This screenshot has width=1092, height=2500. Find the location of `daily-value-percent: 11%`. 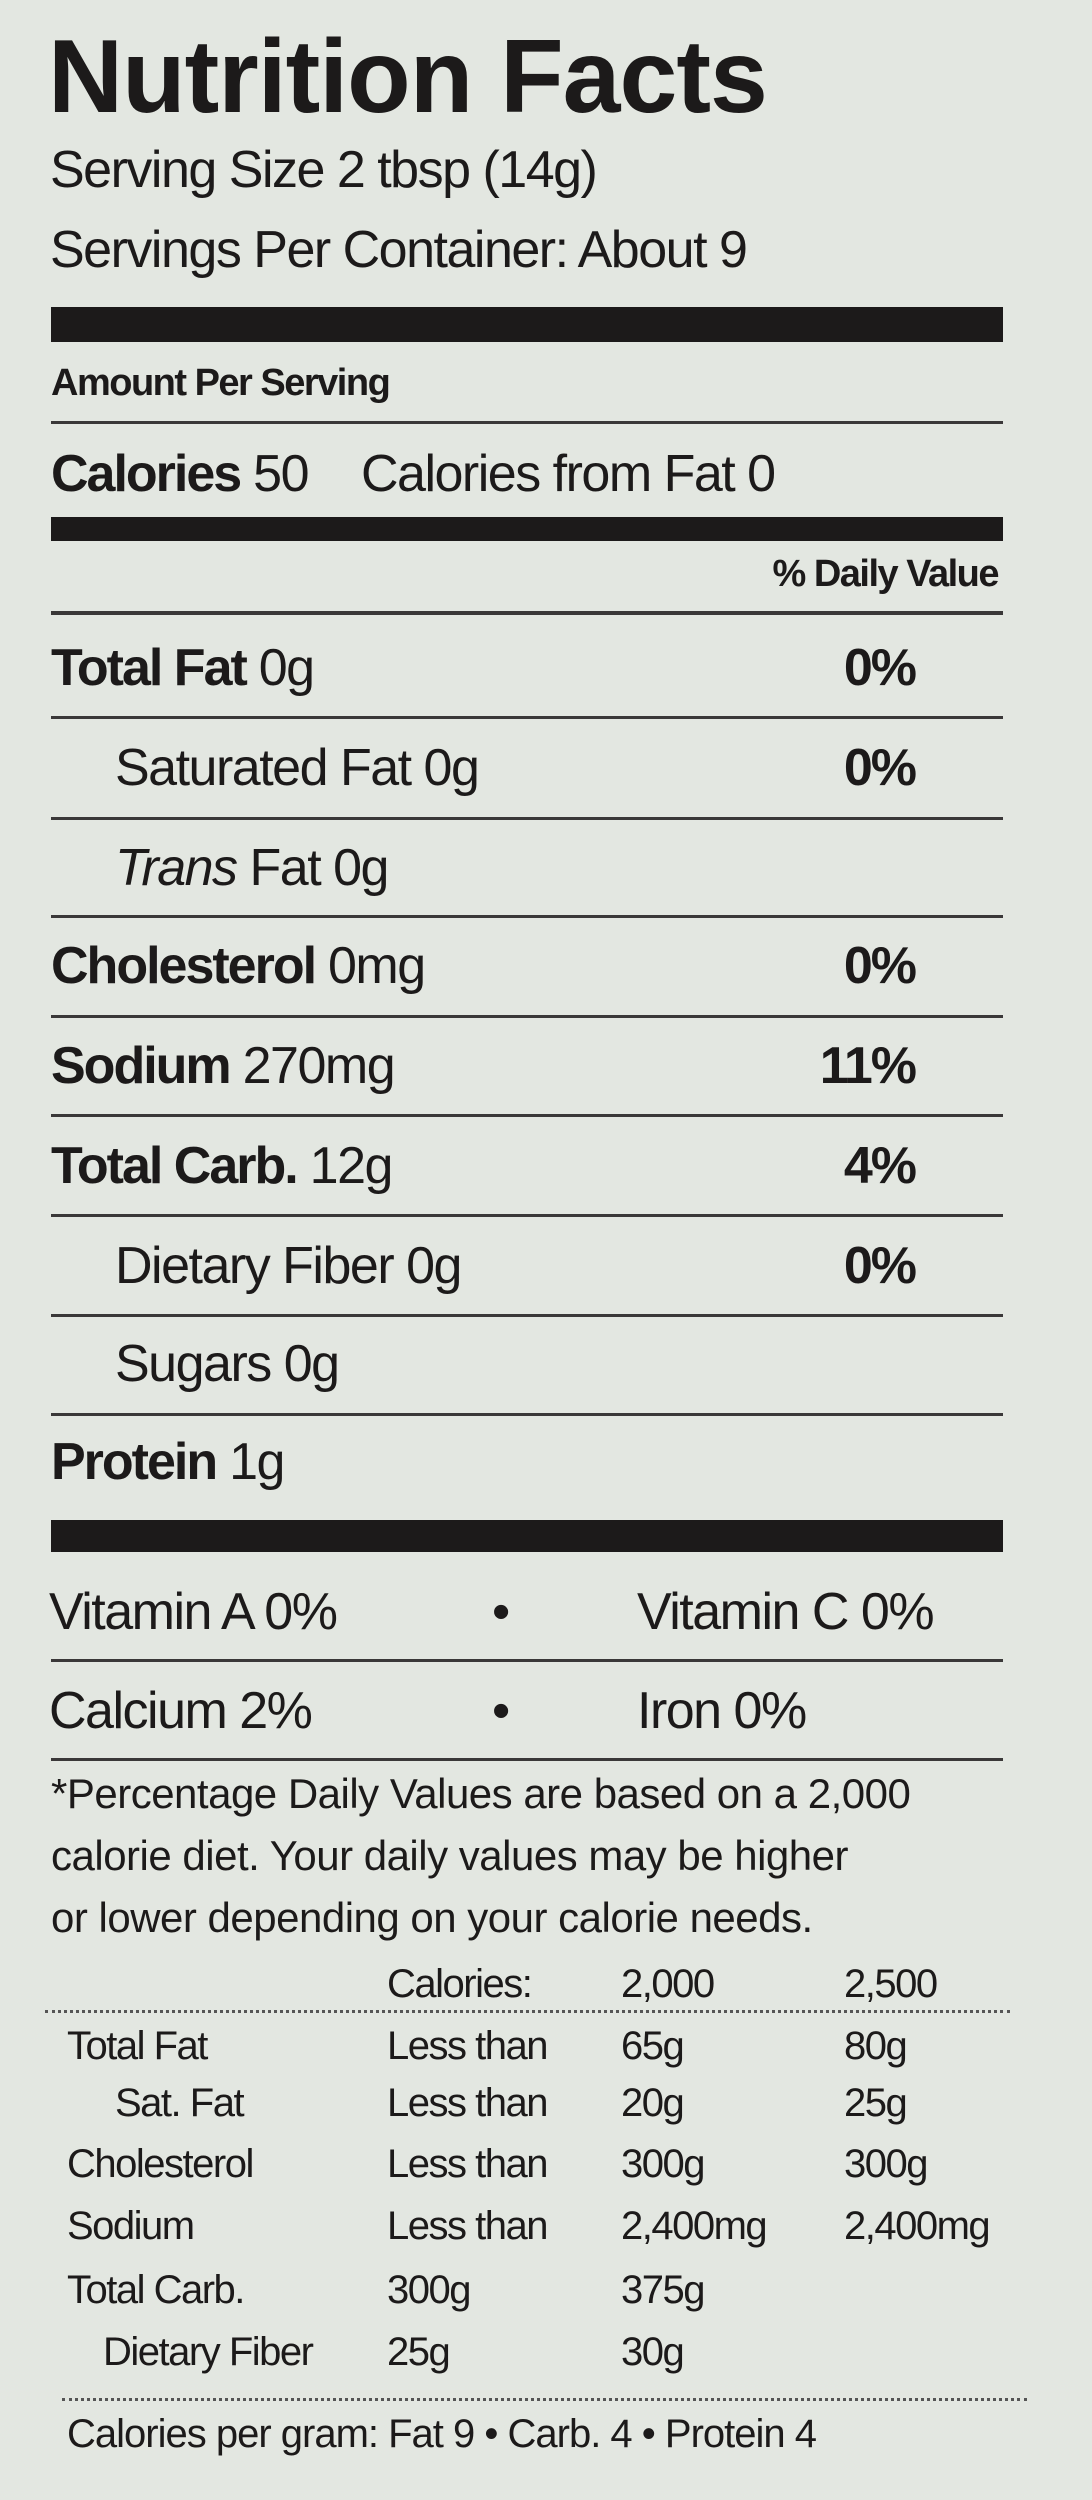

daily-value-percent: 11% is located at coordinates (868, 1066).